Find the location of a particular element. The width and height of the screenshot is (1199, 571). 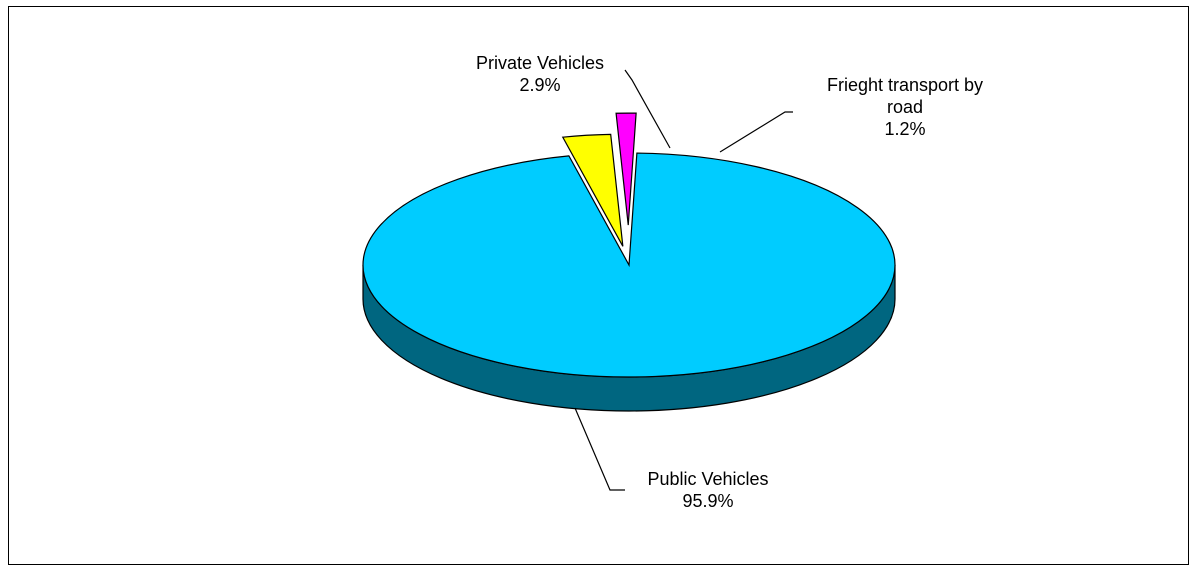

label-private-vehicles: Private Vehicles 2.9% is located at coordinates (540, 74).